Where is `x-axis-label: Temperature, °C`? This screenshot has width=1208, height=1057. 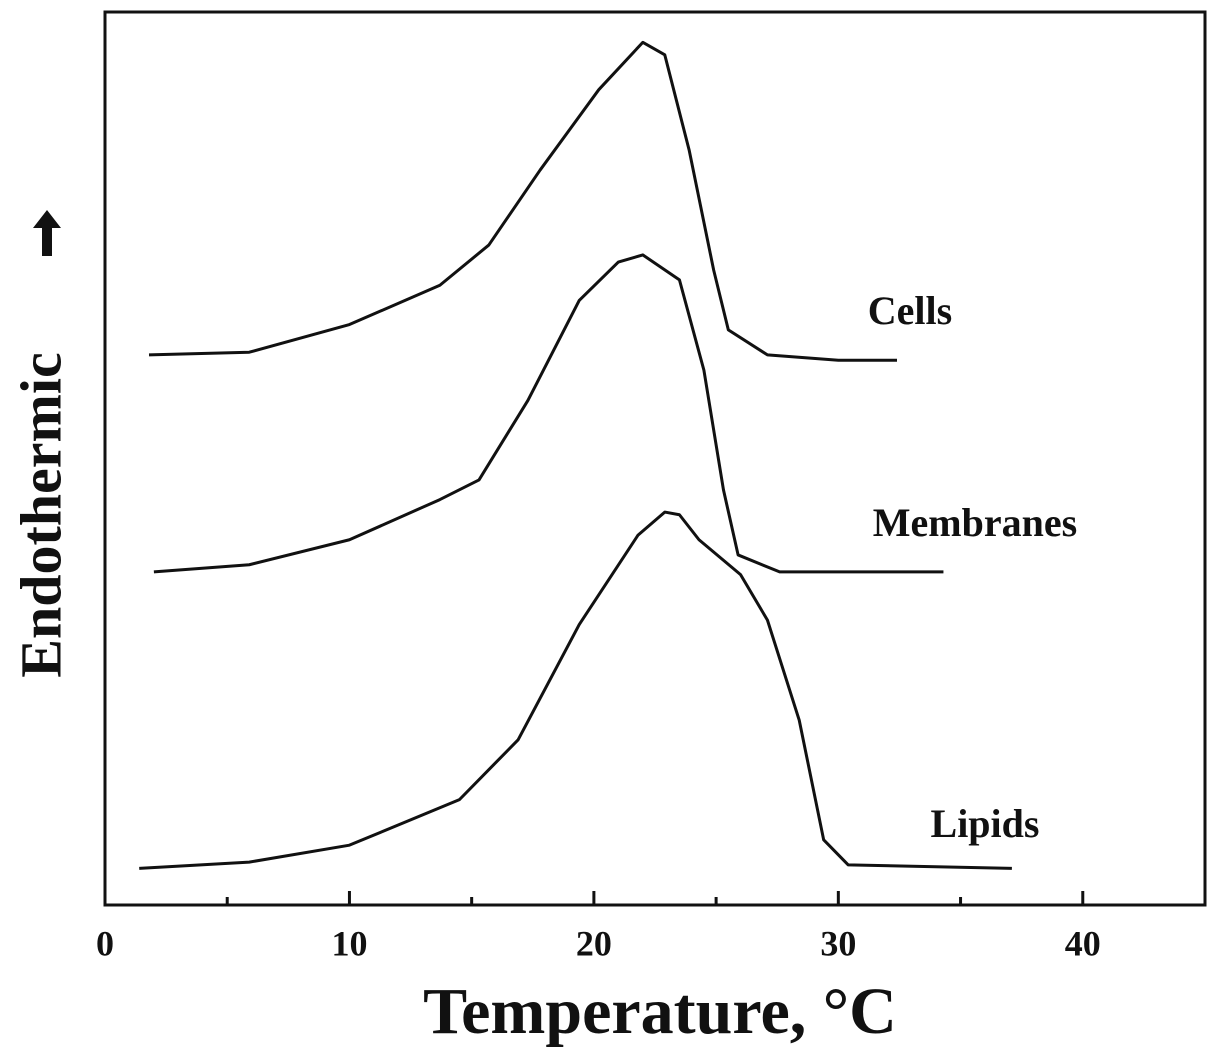 x-axis-label: Temperature, °C is located at coordinates (660, 1011).